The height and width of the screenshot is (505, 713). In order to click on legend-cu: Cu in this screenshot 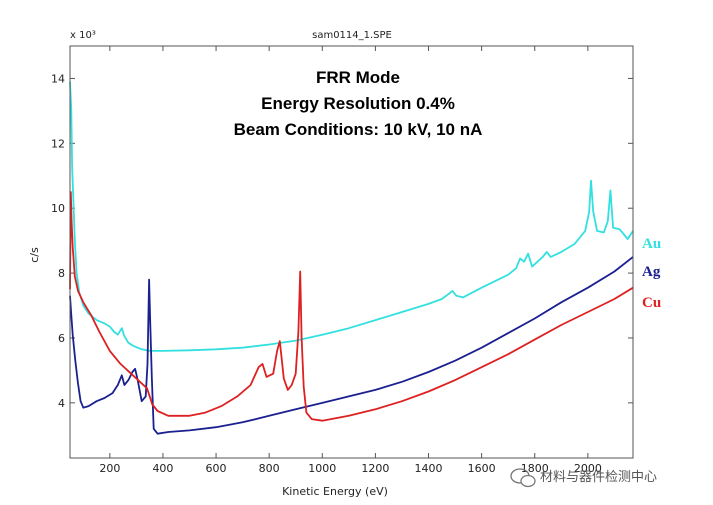, I will do `click(651, 303)`.